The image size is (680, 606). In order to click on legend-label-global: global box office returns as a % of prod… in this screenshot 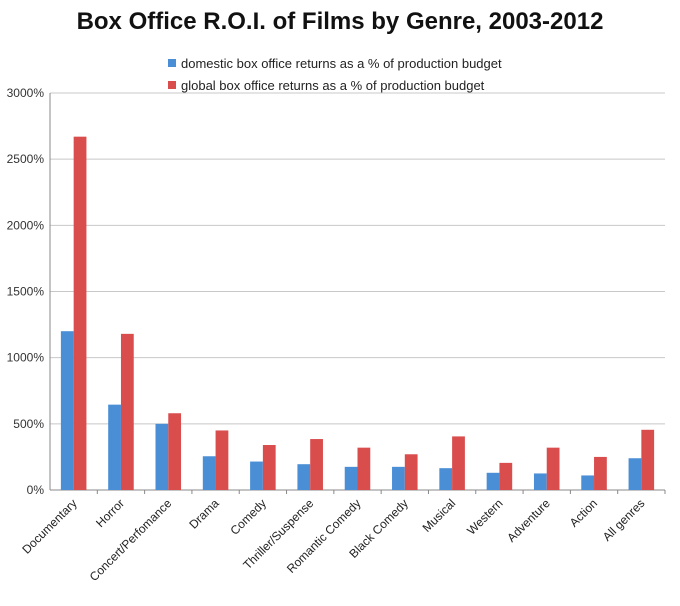, I will do `click(333, 85)`.